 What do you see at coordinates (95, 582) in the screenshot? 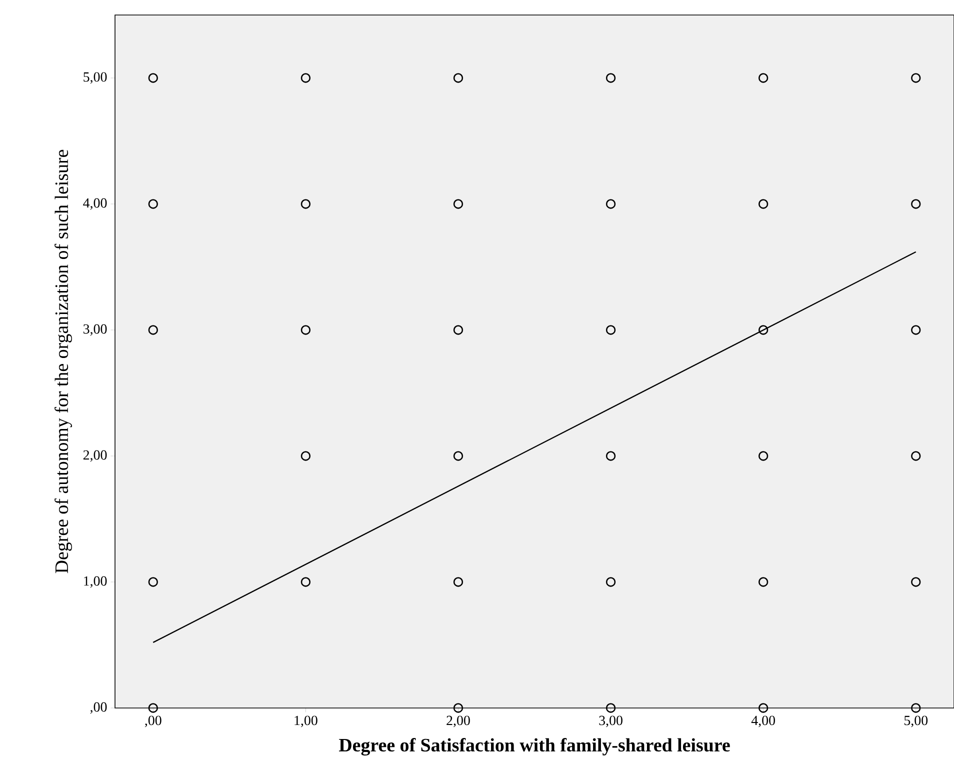
I see `y-tick-label: 1,00` at bounding box center [95, 582].